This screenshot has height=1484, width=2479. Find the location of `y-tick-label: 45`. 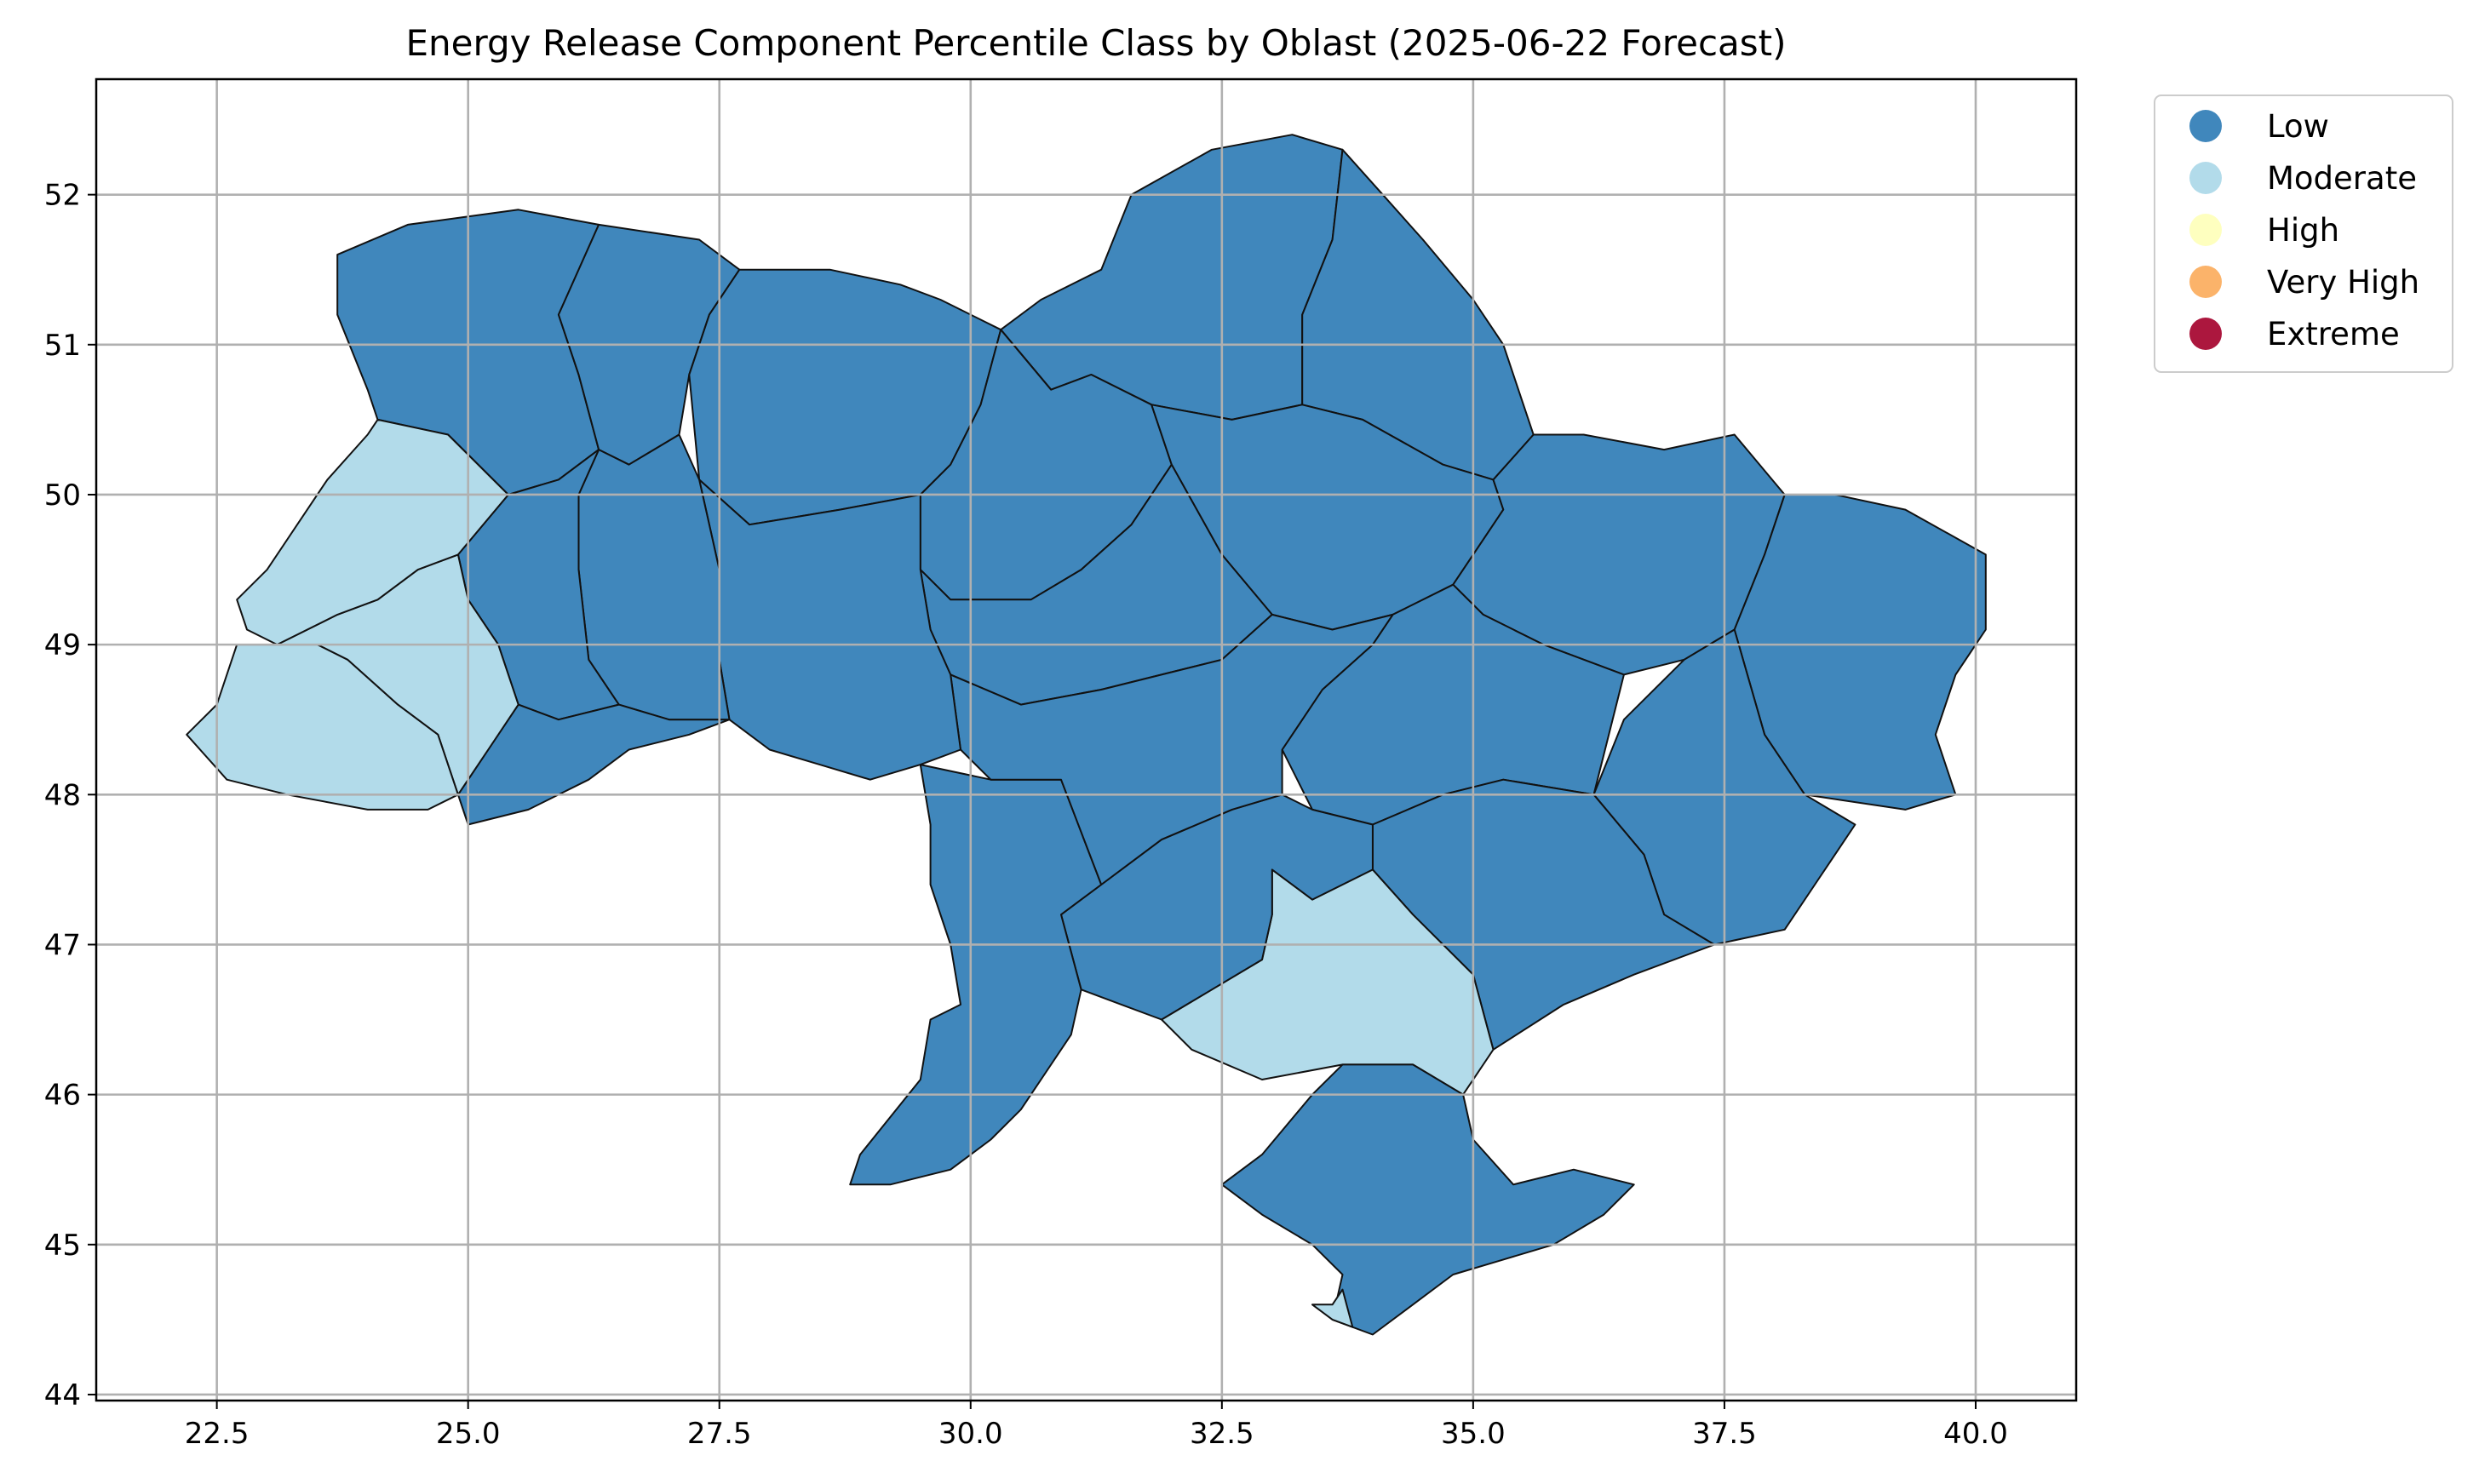

y-tick-label: 45 is located at coordinates (62, 1246).